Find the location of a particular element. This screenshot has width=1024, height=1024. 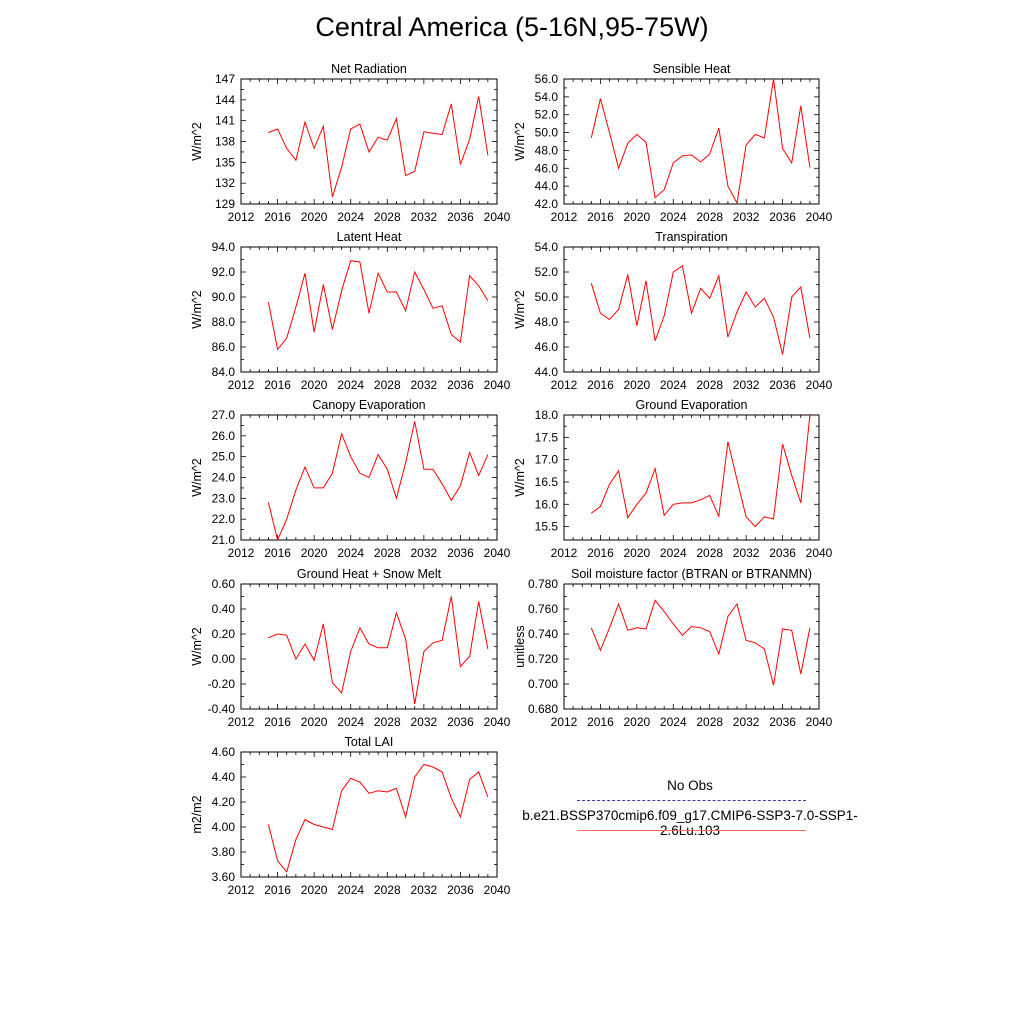

y-tick-label: 25.0 is located at coordinates (224, 457).